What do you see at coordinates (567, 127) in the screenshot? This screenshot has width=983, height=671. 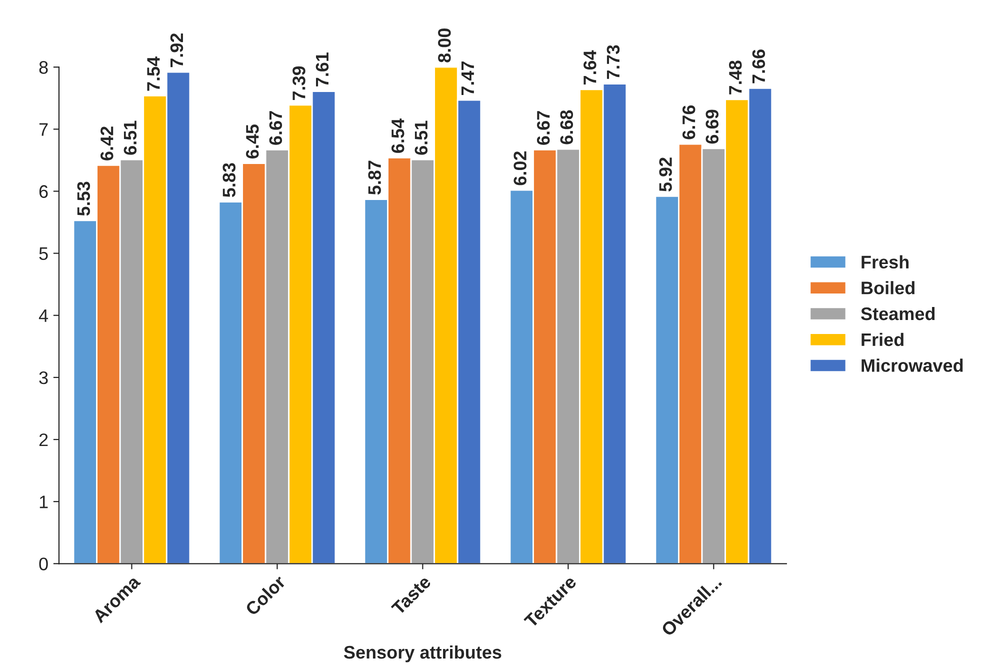 I see `data-label: 6.68` at bounding box center [567, 127].